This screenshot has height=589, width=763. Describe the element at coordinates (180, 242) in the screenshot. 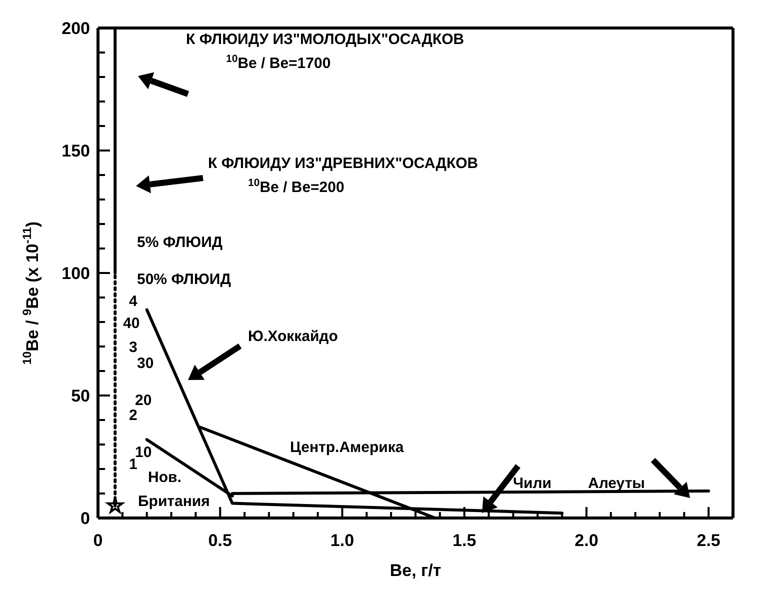

I see `annotation: 5% ФЛЮИД` at that location.